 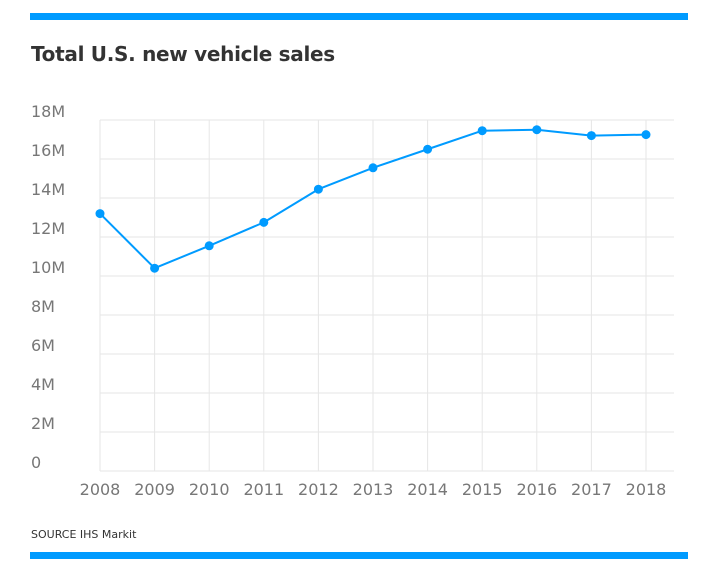 What do you see at coordinates (359, 16) in the screenshot?
I see `top-accent-bar` at bounding box center [359, 16].